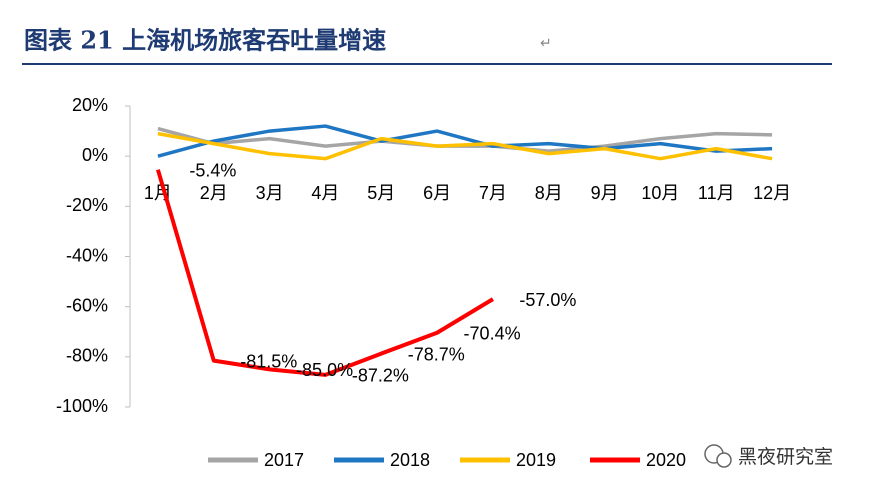  Describe the element at coordinates (660, 193) in the screenshot. I see `x-tick-label: 10月` at that location.